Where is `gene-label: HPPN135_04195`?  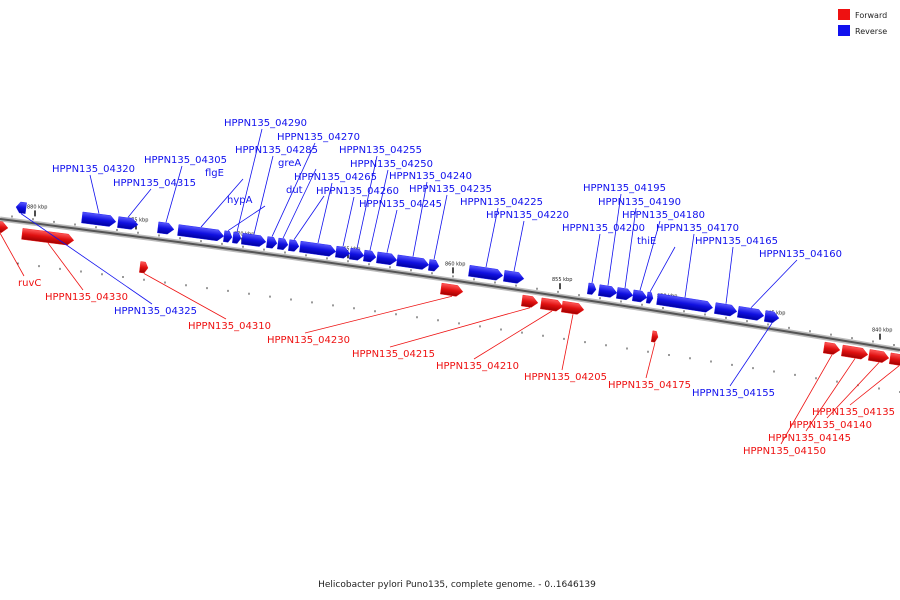
gene-label: HPPN135_04195 is located at coordinates (624, 188).